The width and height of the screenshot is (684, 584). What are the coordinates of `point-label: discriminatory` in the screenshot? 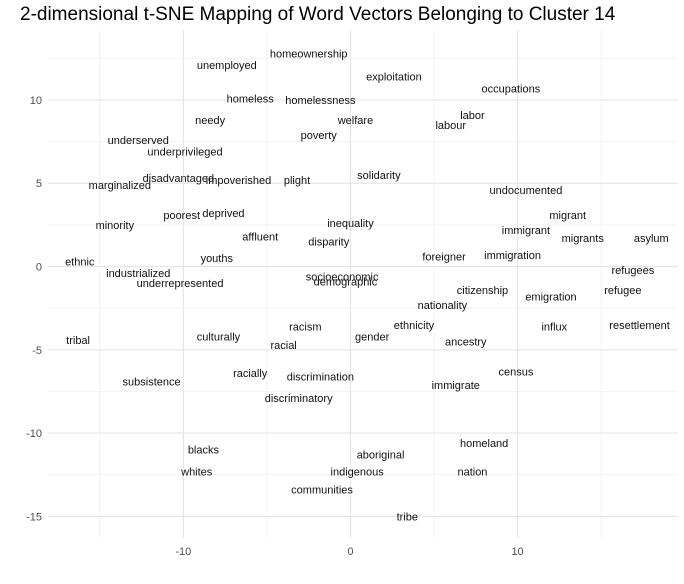 It's located at (299, 399).